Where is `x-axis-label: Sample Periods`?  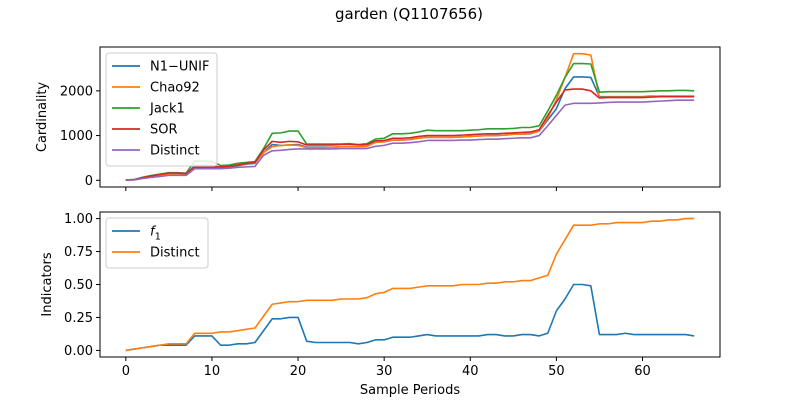
x-axis-label: Sample Periods is located at coordinates (410, 390).